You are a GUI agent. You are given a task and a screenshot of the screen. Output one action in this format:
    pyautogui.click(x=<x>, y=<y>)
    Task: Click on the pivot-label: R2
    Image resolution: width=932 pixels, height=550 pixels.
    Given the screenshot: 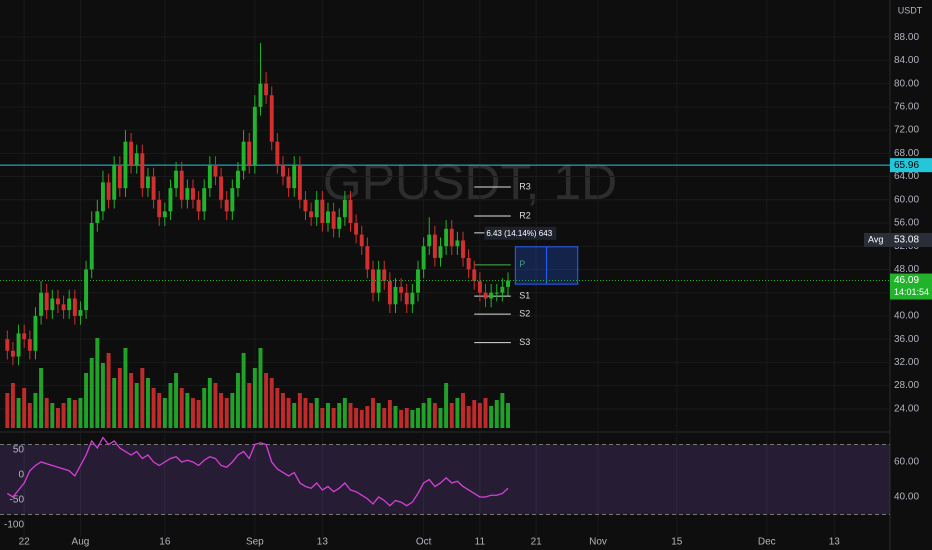 What is the action you would take?
    pyautogui.click(x=525, y=215)
    